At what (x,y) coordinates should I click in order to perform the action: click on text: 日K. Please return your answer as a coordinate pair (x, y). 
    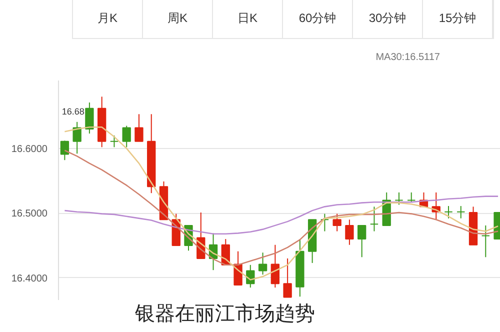
    Looking at the image, I should click on (248, 19).